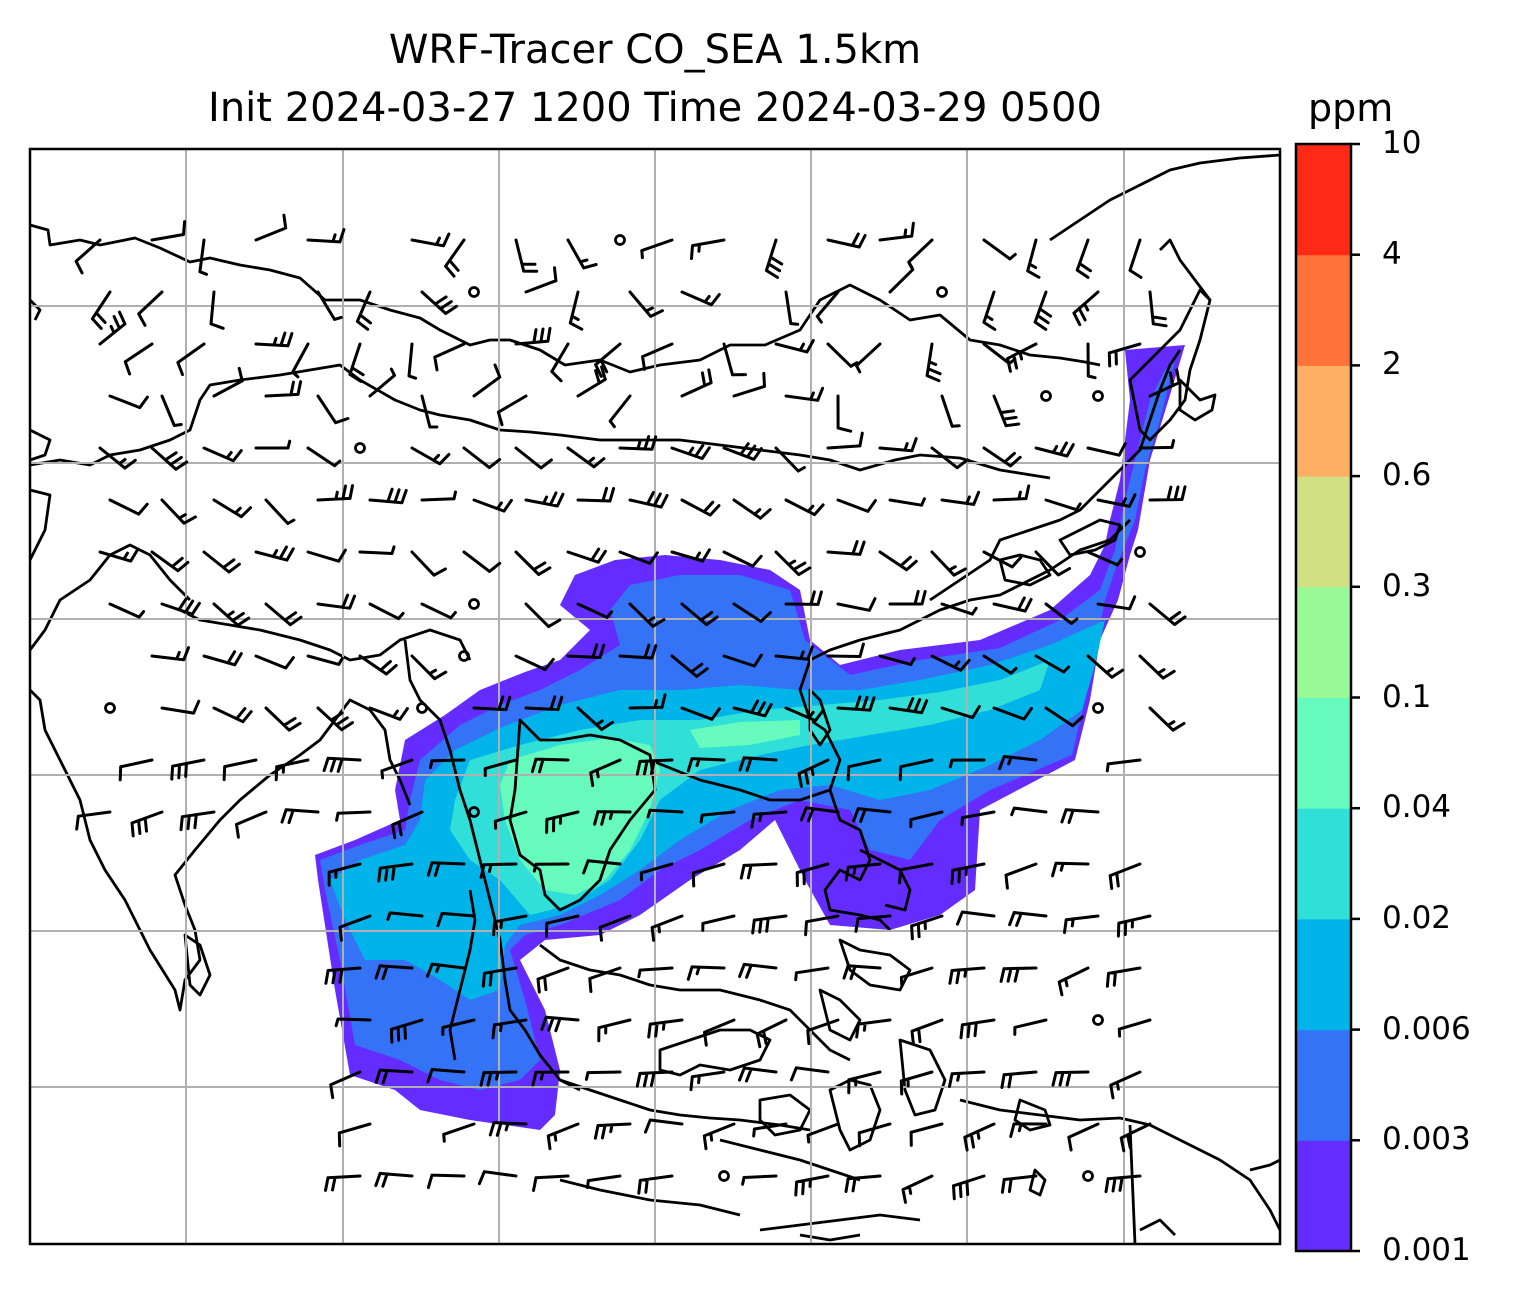  I want to click on colorbar, so click(1327, 697).